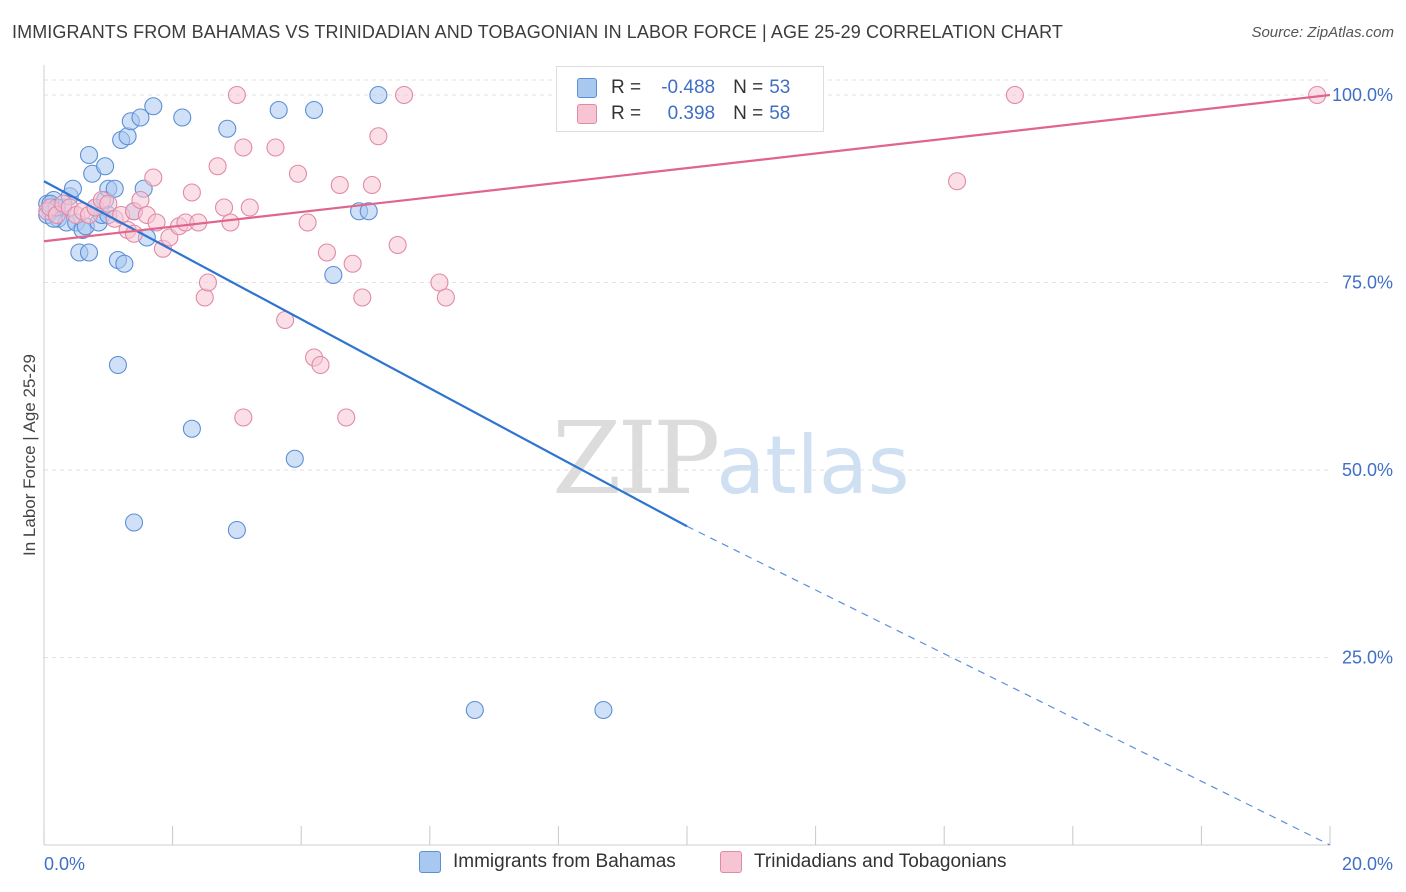  I want to click on n-value: 53, so click(780, 87).